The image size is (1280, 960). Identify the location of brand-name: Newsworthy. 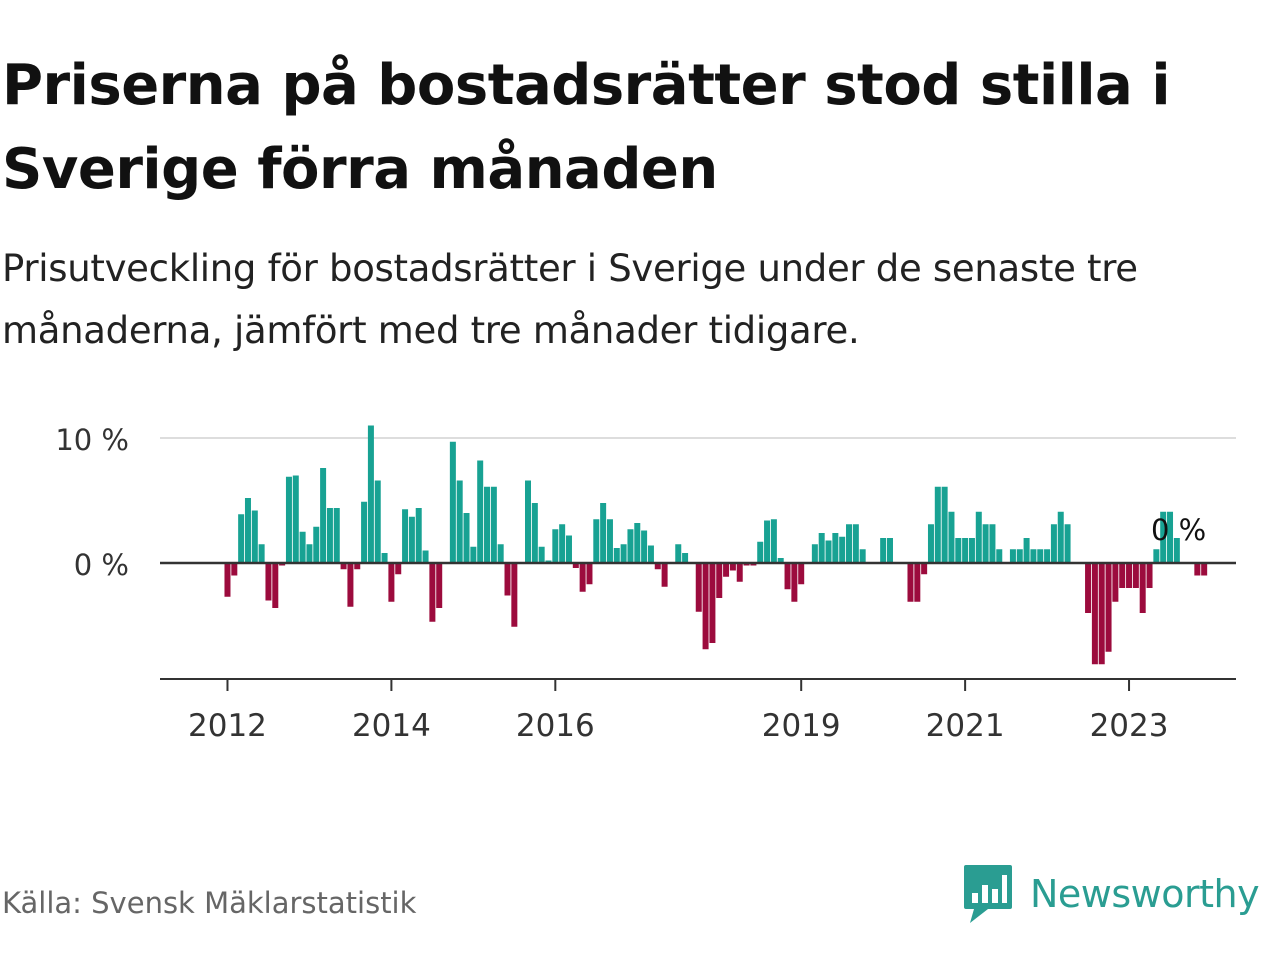
(1145, 894).